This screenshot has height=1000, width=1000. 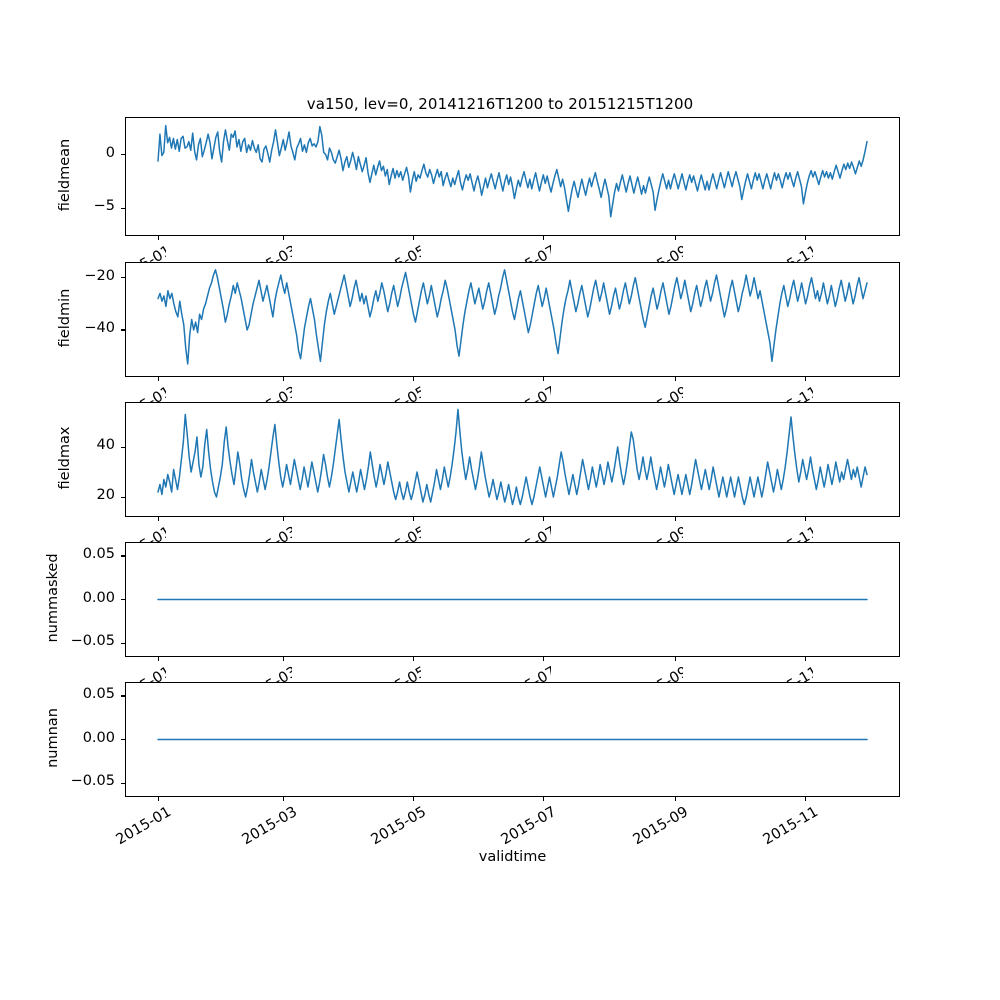 I want to click on axes-frame, so click(x=512, y=319).